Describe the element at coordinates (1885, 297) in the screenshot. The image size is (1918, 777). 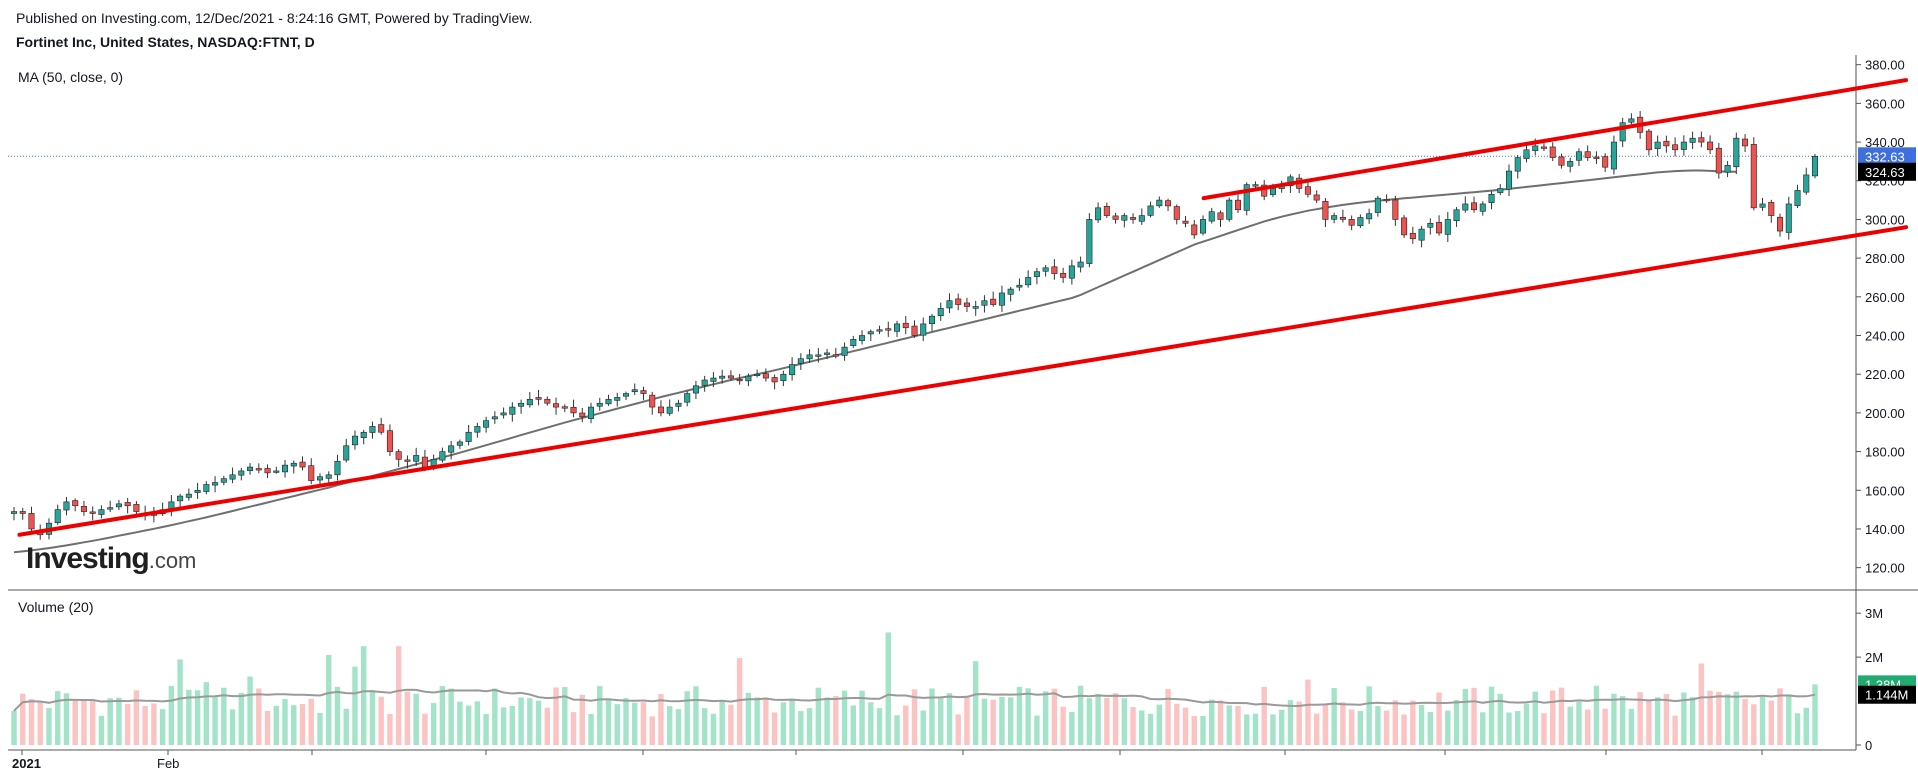
I see `price-tick-label: 260.00` at that location.